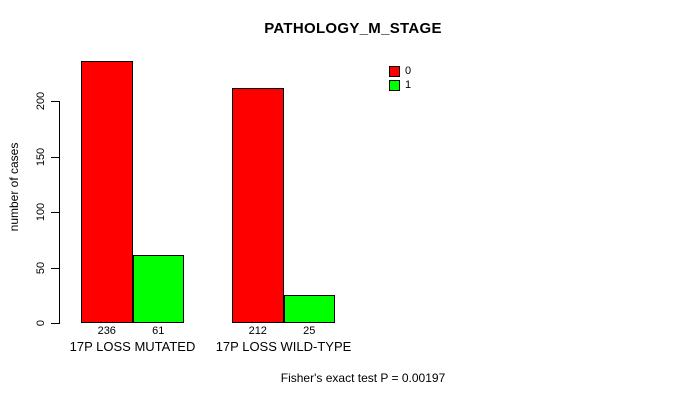 The width and height of the screenshot is (690, 400). I want to click on y-tick-label: 200, so click(41, 101).